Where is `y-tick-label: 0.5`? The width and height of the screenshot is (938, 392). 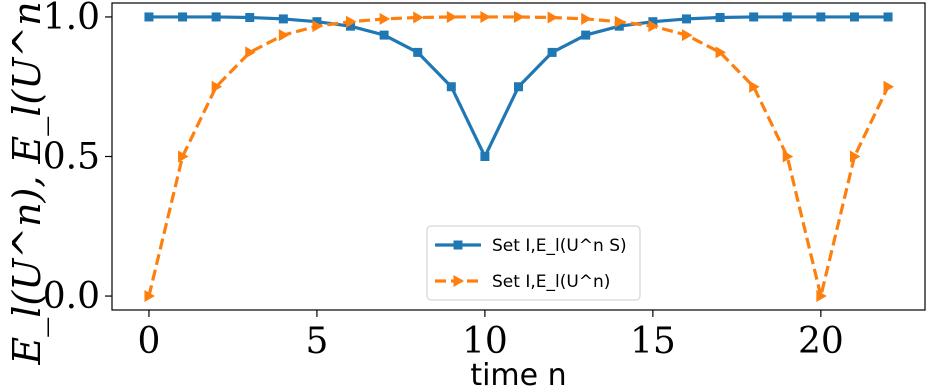
y-tick-label: 0.5 is located at coordinates (71, 157).